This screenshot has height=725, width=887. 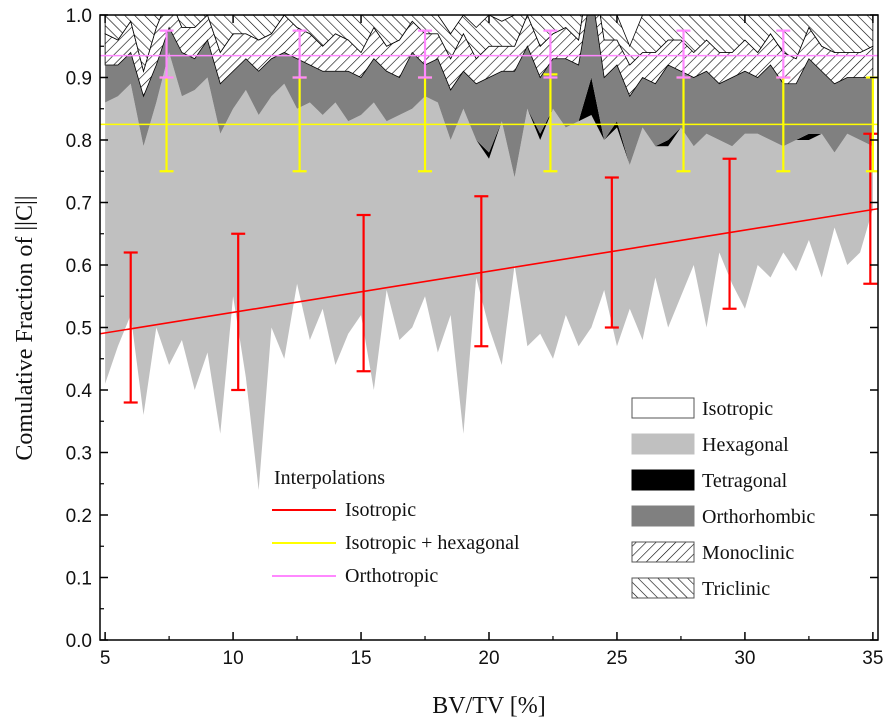 What do you see at coordinates (79, 204) in the screenshot?
I see `y-tick-label: 0.7` at bounding box center [79, 204].